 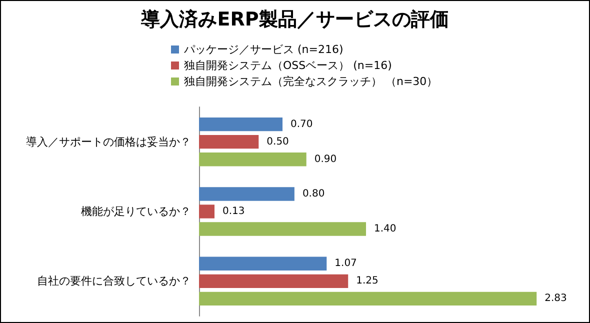 I want to click on data-label: 0.13, so click(x=233, y=211).